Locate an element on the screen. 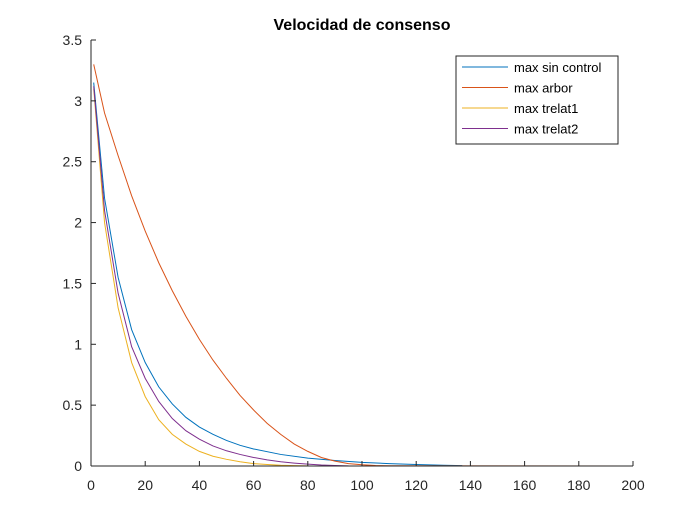  y-tick-label: 2 is located at coordinates (78, 223).